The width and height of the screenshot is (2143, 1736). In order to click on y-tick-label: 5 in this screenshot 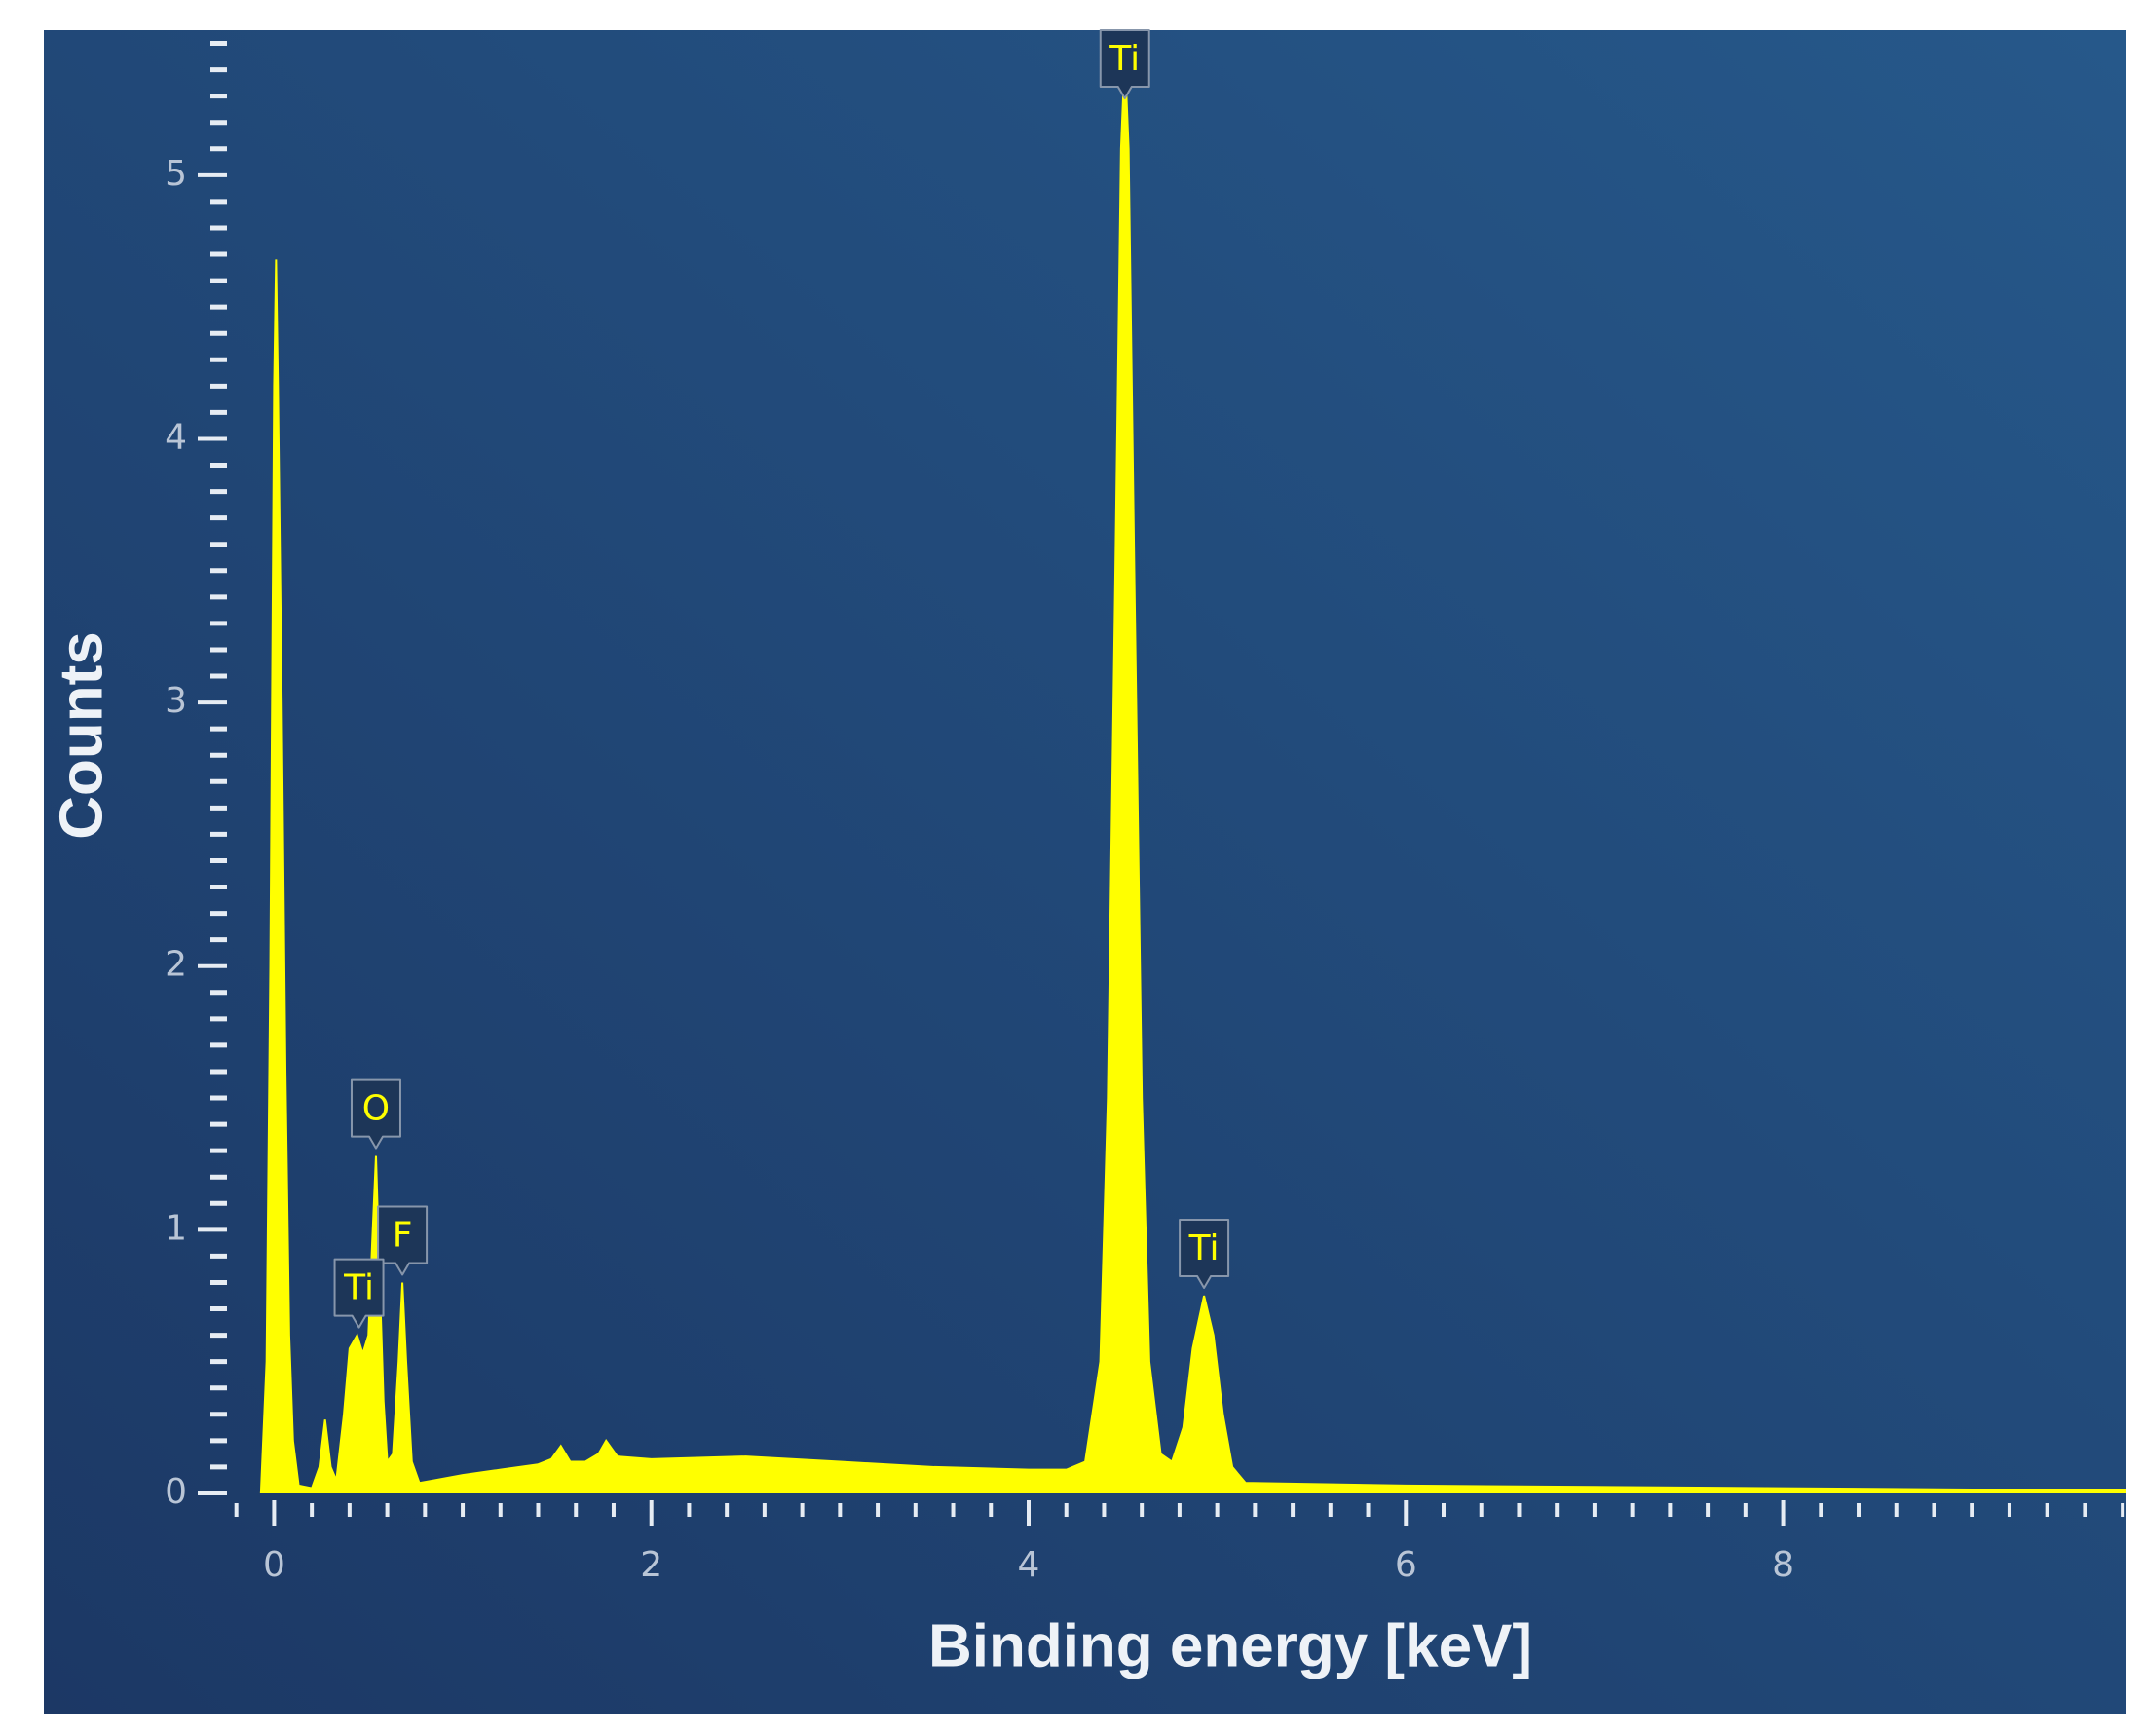, I will do `click(176, 174)`.